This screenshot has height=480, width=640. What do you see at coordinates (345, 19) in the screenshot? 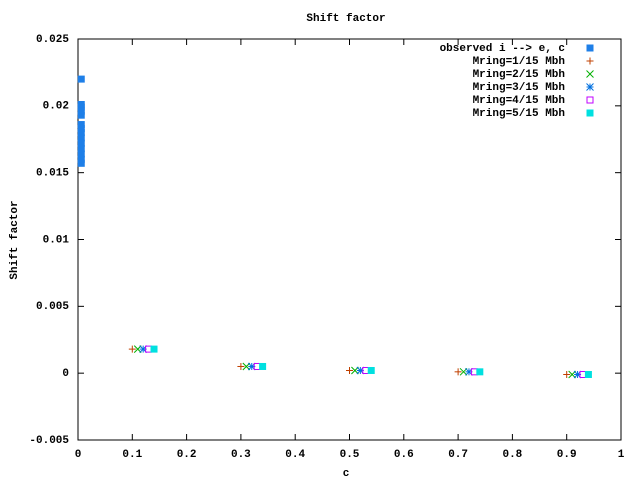
I see `chart-title: Shift factor` at bounding box center [345, 19].